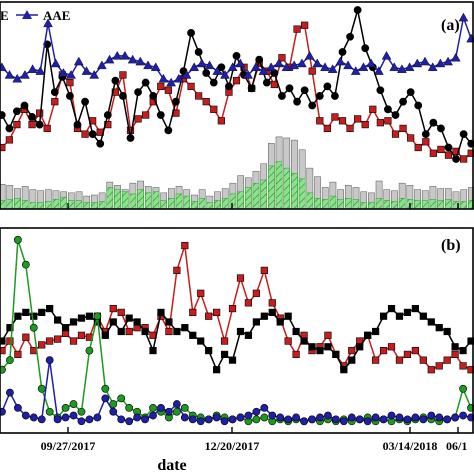  What do you see at coordinates (171, 465) in the screenshot?
I see `panel-b-x-axis-label: date` at bounding box center [171, 465].